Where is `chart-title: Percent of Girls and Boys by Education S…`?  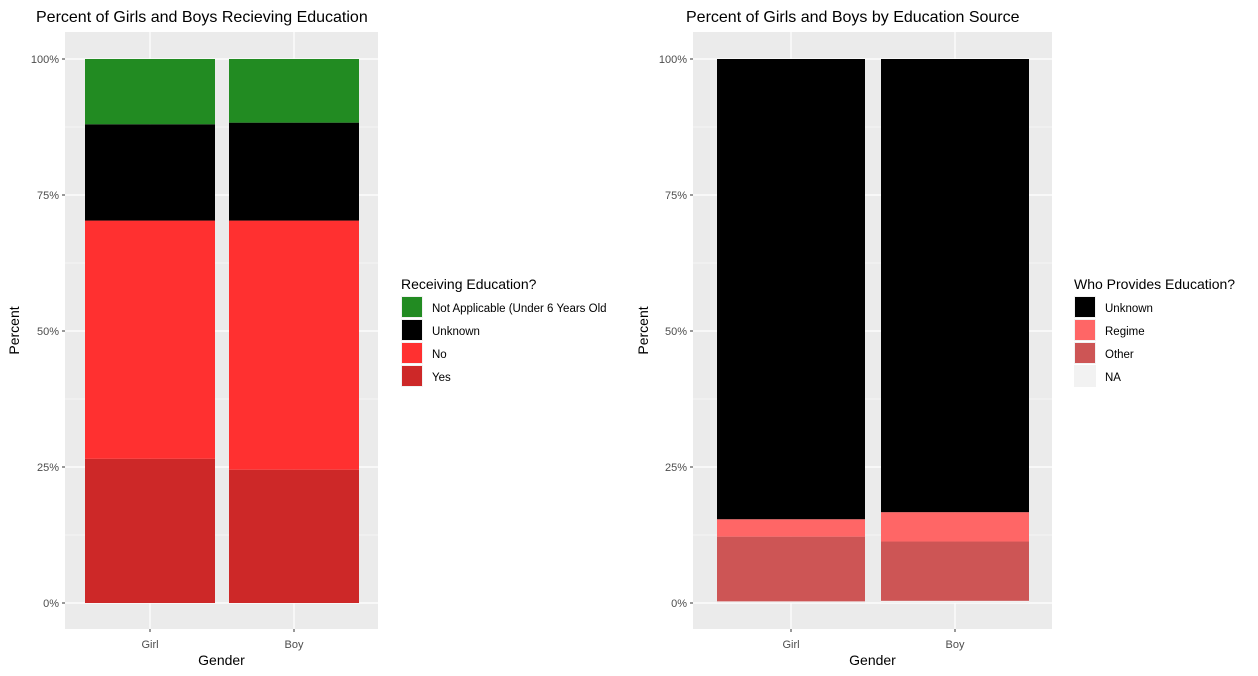 chart-title: Percent of Girls and Boys by Education S… is located at coordinates (853, 17).